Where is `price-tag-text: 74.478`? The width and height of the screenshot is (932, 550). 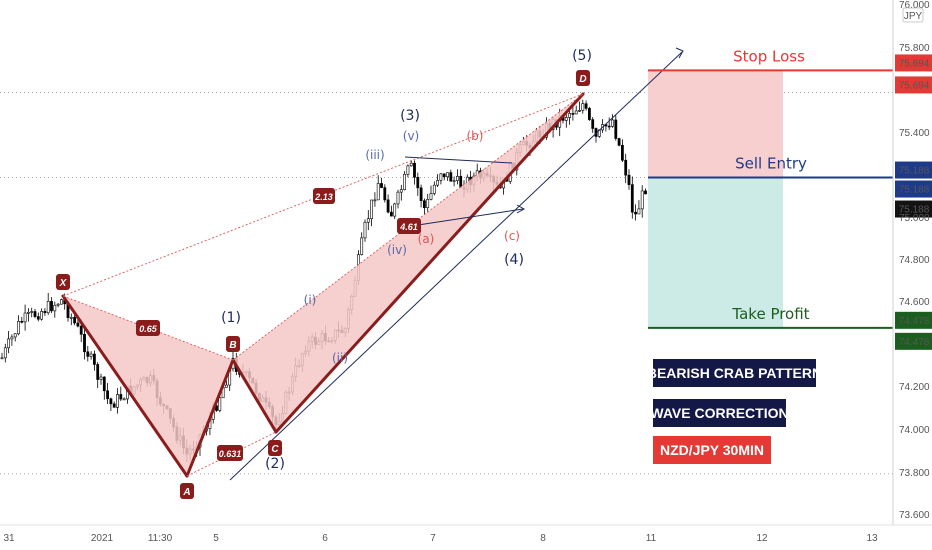
price-tag-text: 74.478 is located at coordinates (914, 342).